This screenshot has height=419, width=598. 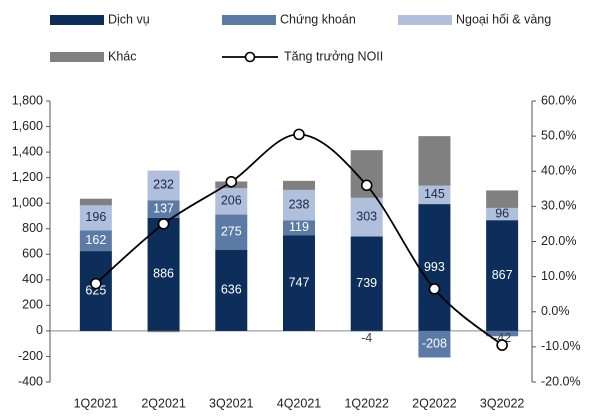 What do you see at coordinates (32, 279) in the screenshot?
I see `y-tick-label: 400` at bounding box center [32, 279].